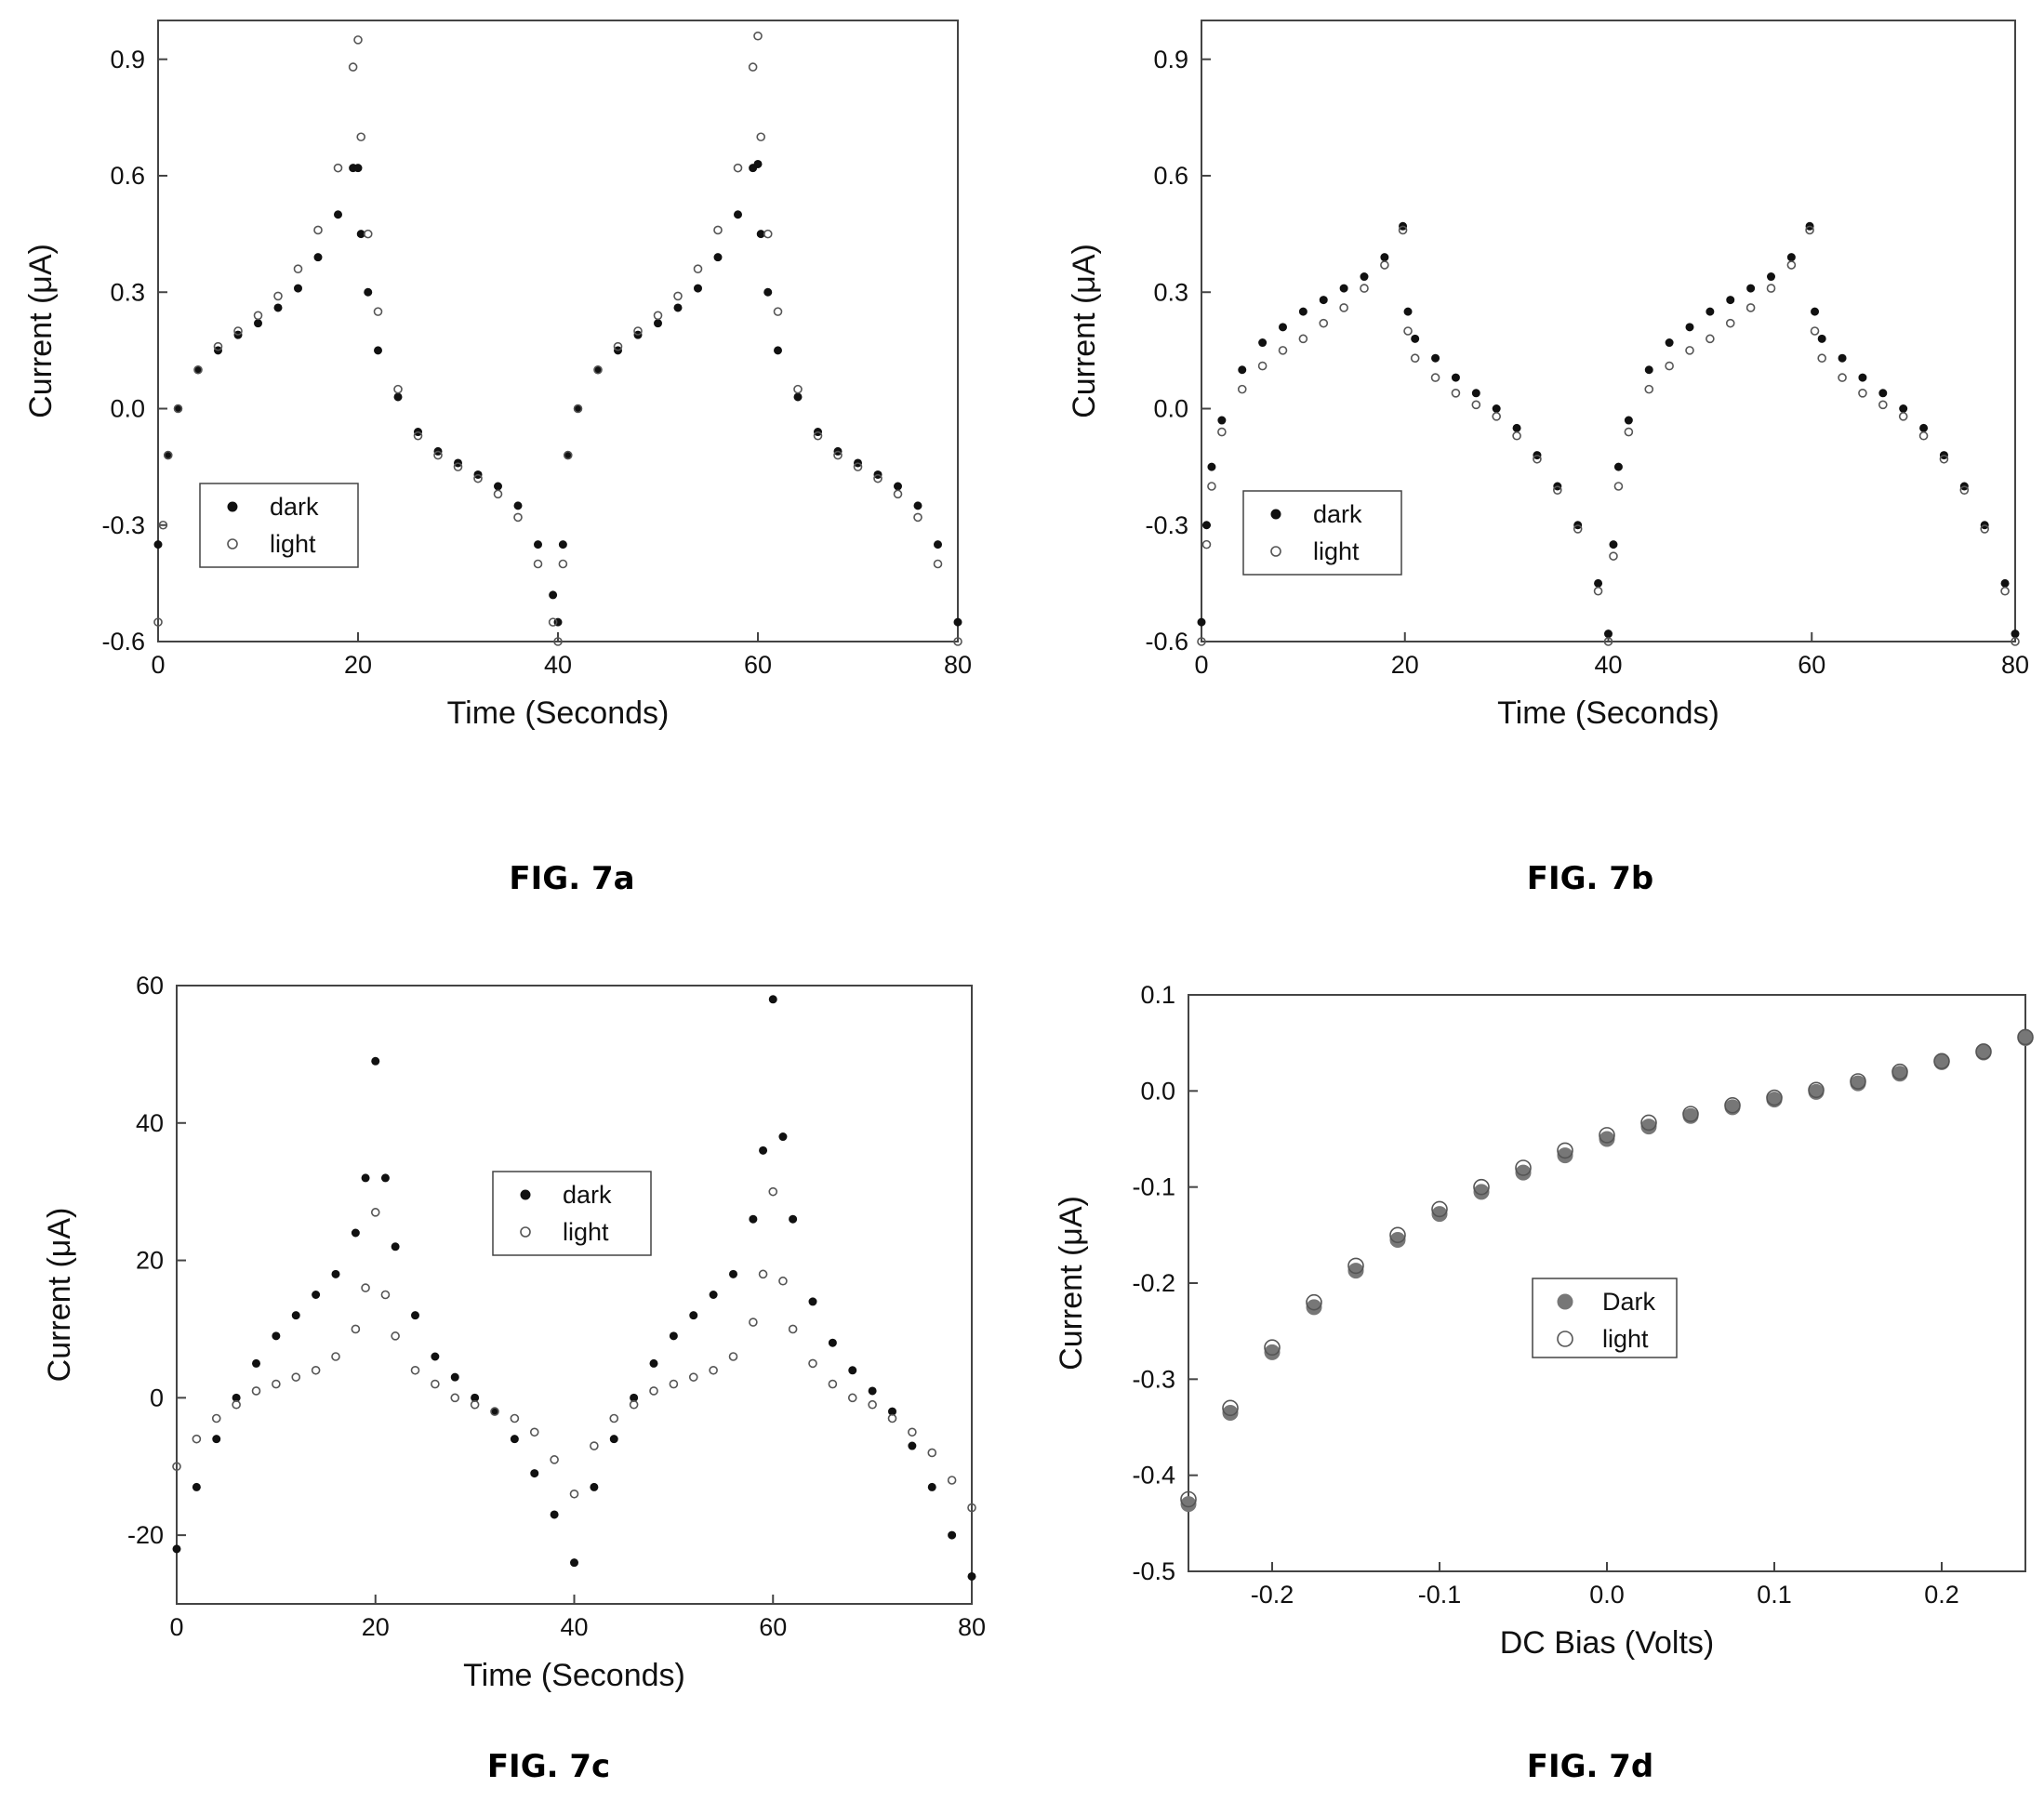 This screenshot has height=1801, width=2044. Describe the element at coordinates (1153, 1283) in the screenshot. I see `y-tick-label: -0.2` at that location.